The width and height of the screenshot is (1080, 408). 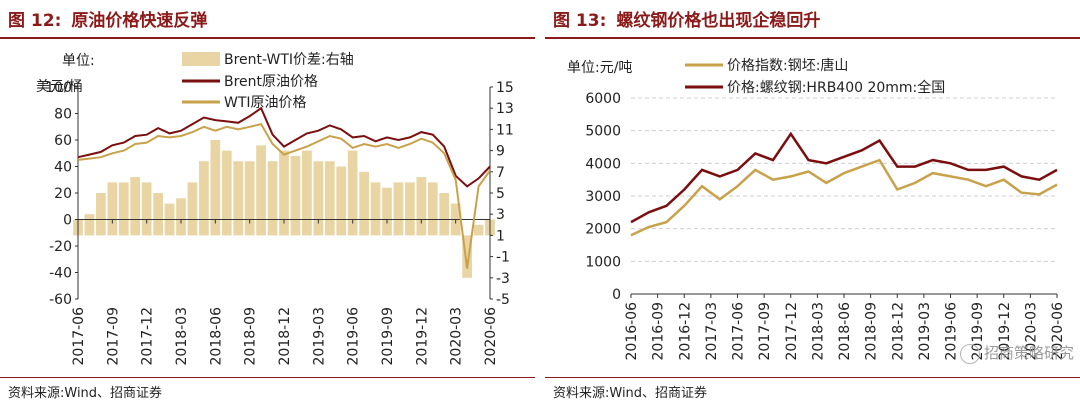 I want to click on y2-tick-label: 1, so click(x=500, y=236).